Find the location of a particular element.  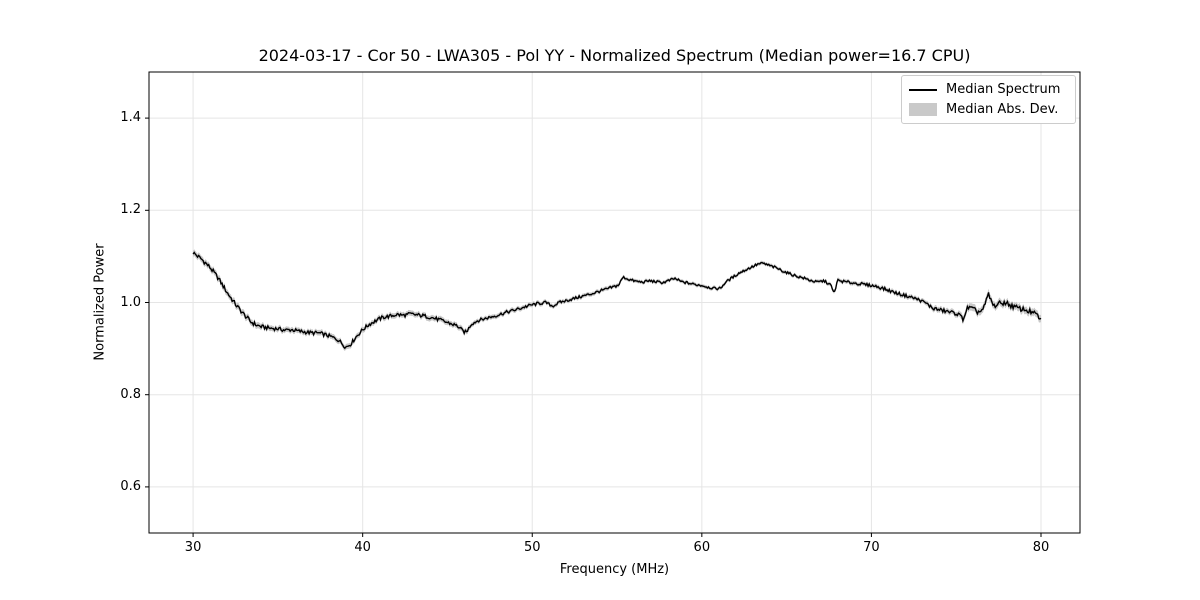

x-tick-label: 80 is located at coordinates (1041, 547).